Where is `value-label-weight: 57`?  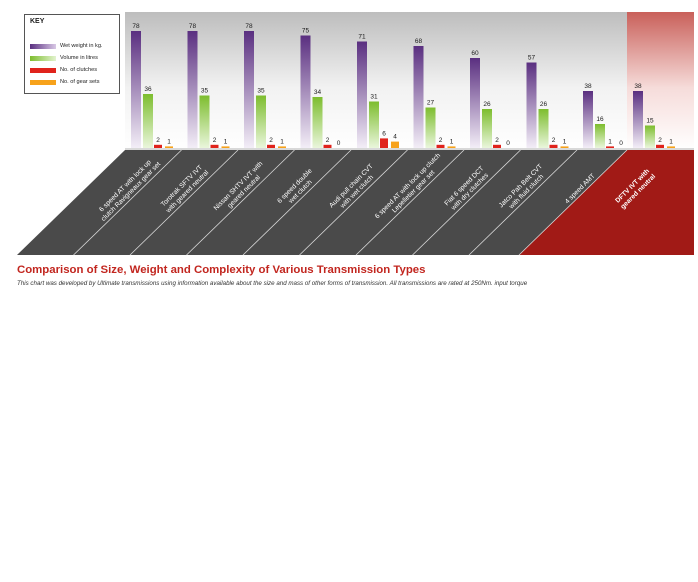 value-label-weight: 57 is located at coordinates (532, 58).